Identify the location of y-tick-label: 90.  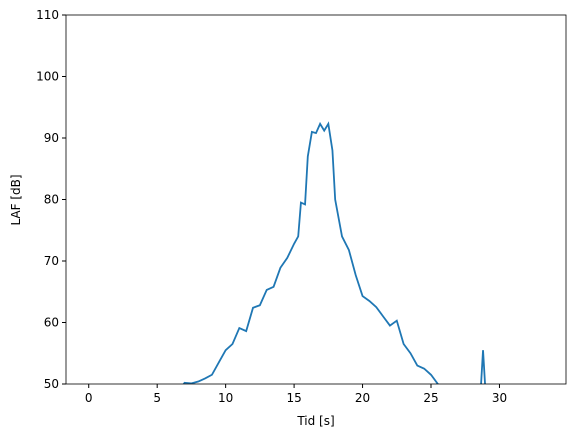
(51, 138).